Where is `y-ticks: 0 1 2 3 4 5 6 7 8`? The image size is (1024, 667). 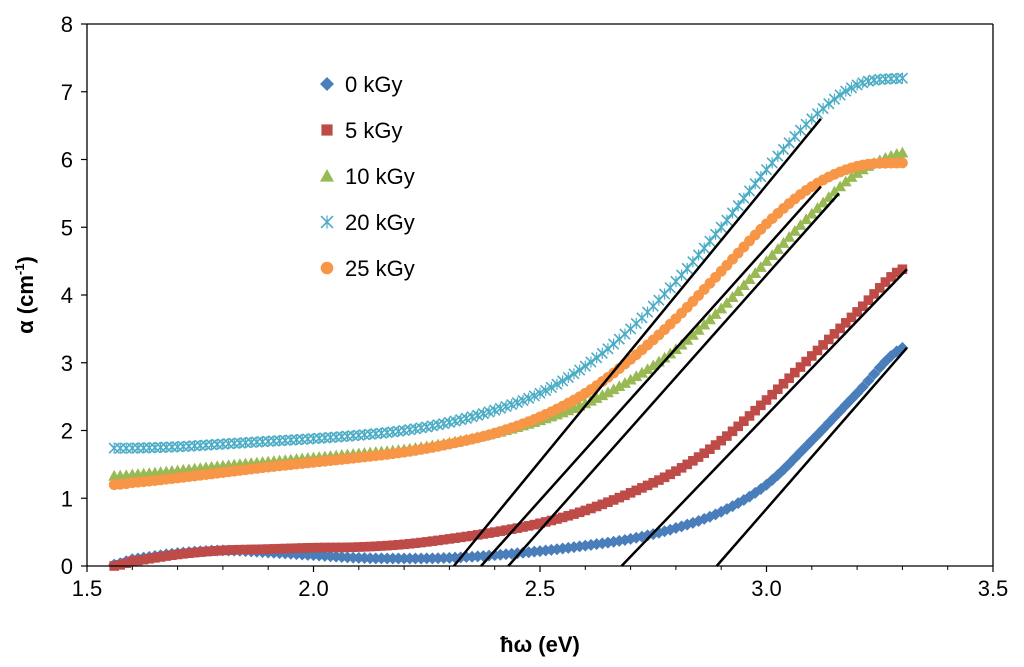
y-ticks: 0 1 2 3 4 5 6 7 8 is located at coordinates (74, 295).